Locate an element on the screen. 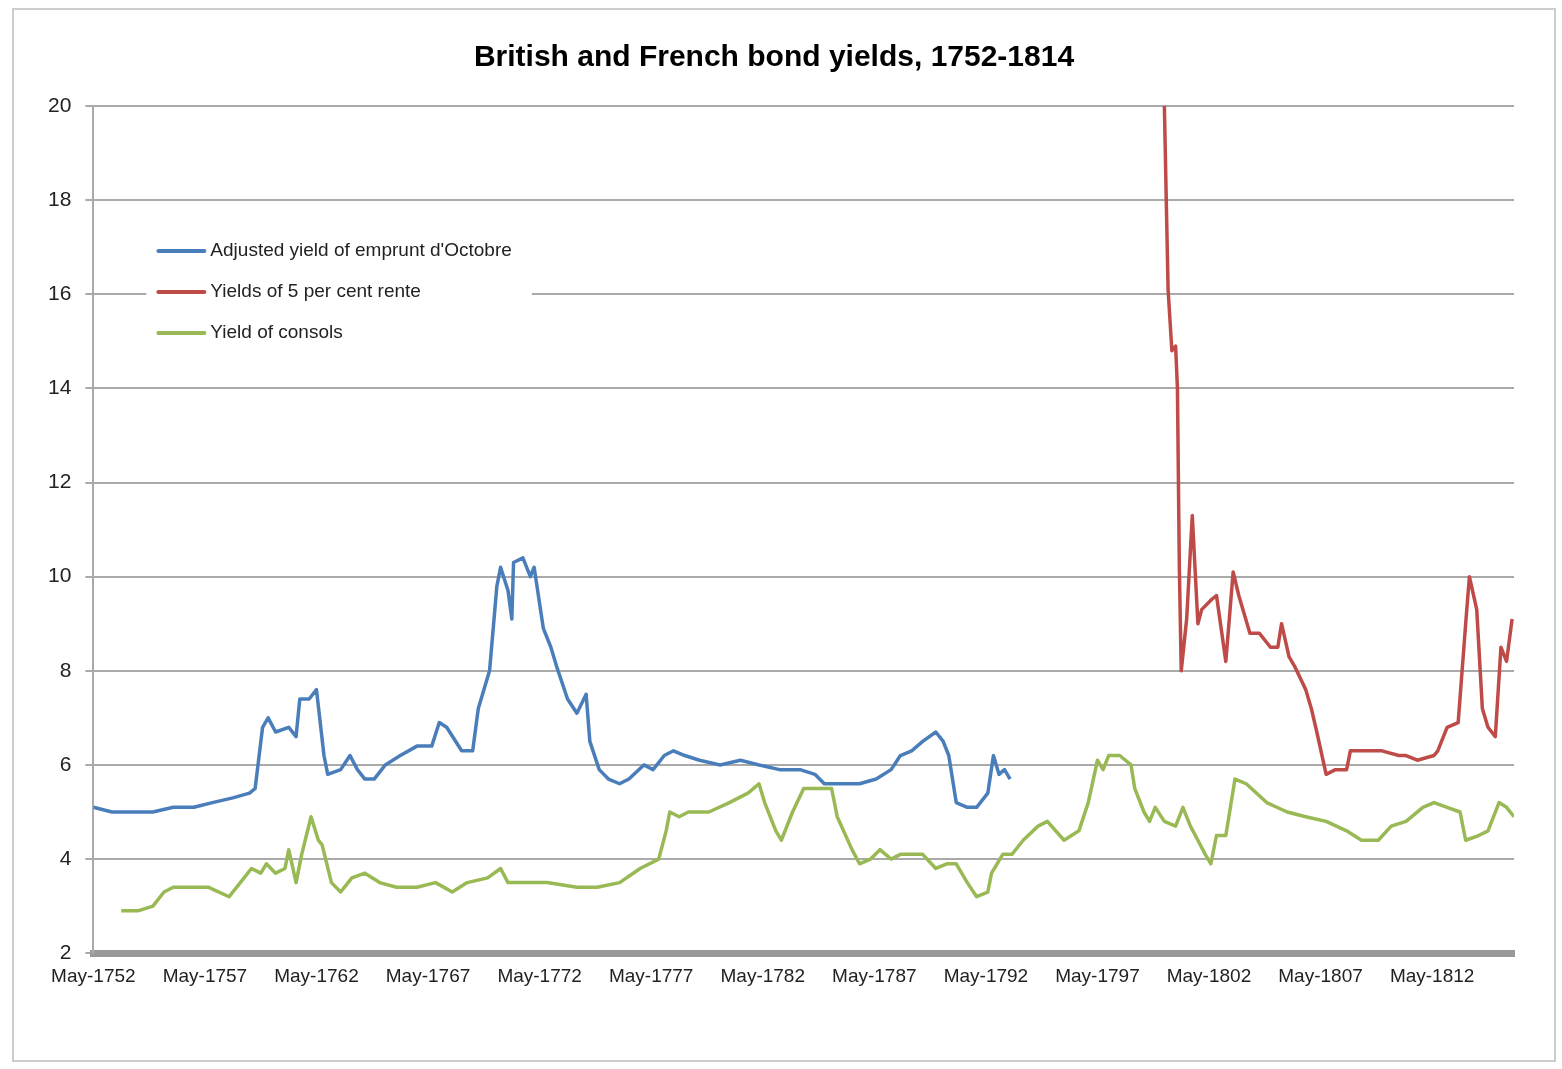  x-tick-label: May-1802 is located at coordinates (1209, 975).